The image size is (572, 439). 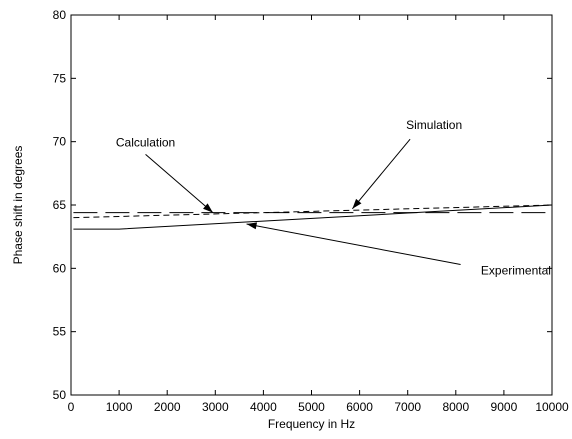 I want to click on x-tick-label: 1000, so click(x=119, y=407).